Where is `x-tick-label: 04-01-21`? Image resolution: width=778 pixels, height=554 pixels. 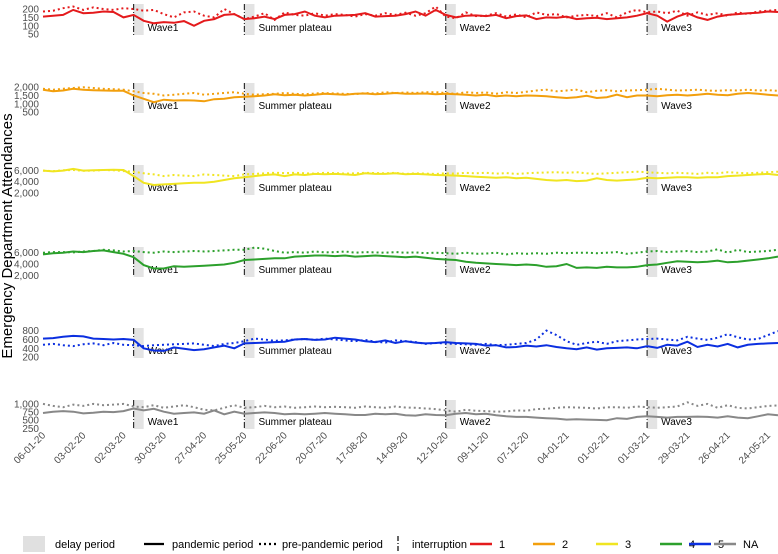
x-tick-label: 04-01-21 is located at coordinates (554, 448).